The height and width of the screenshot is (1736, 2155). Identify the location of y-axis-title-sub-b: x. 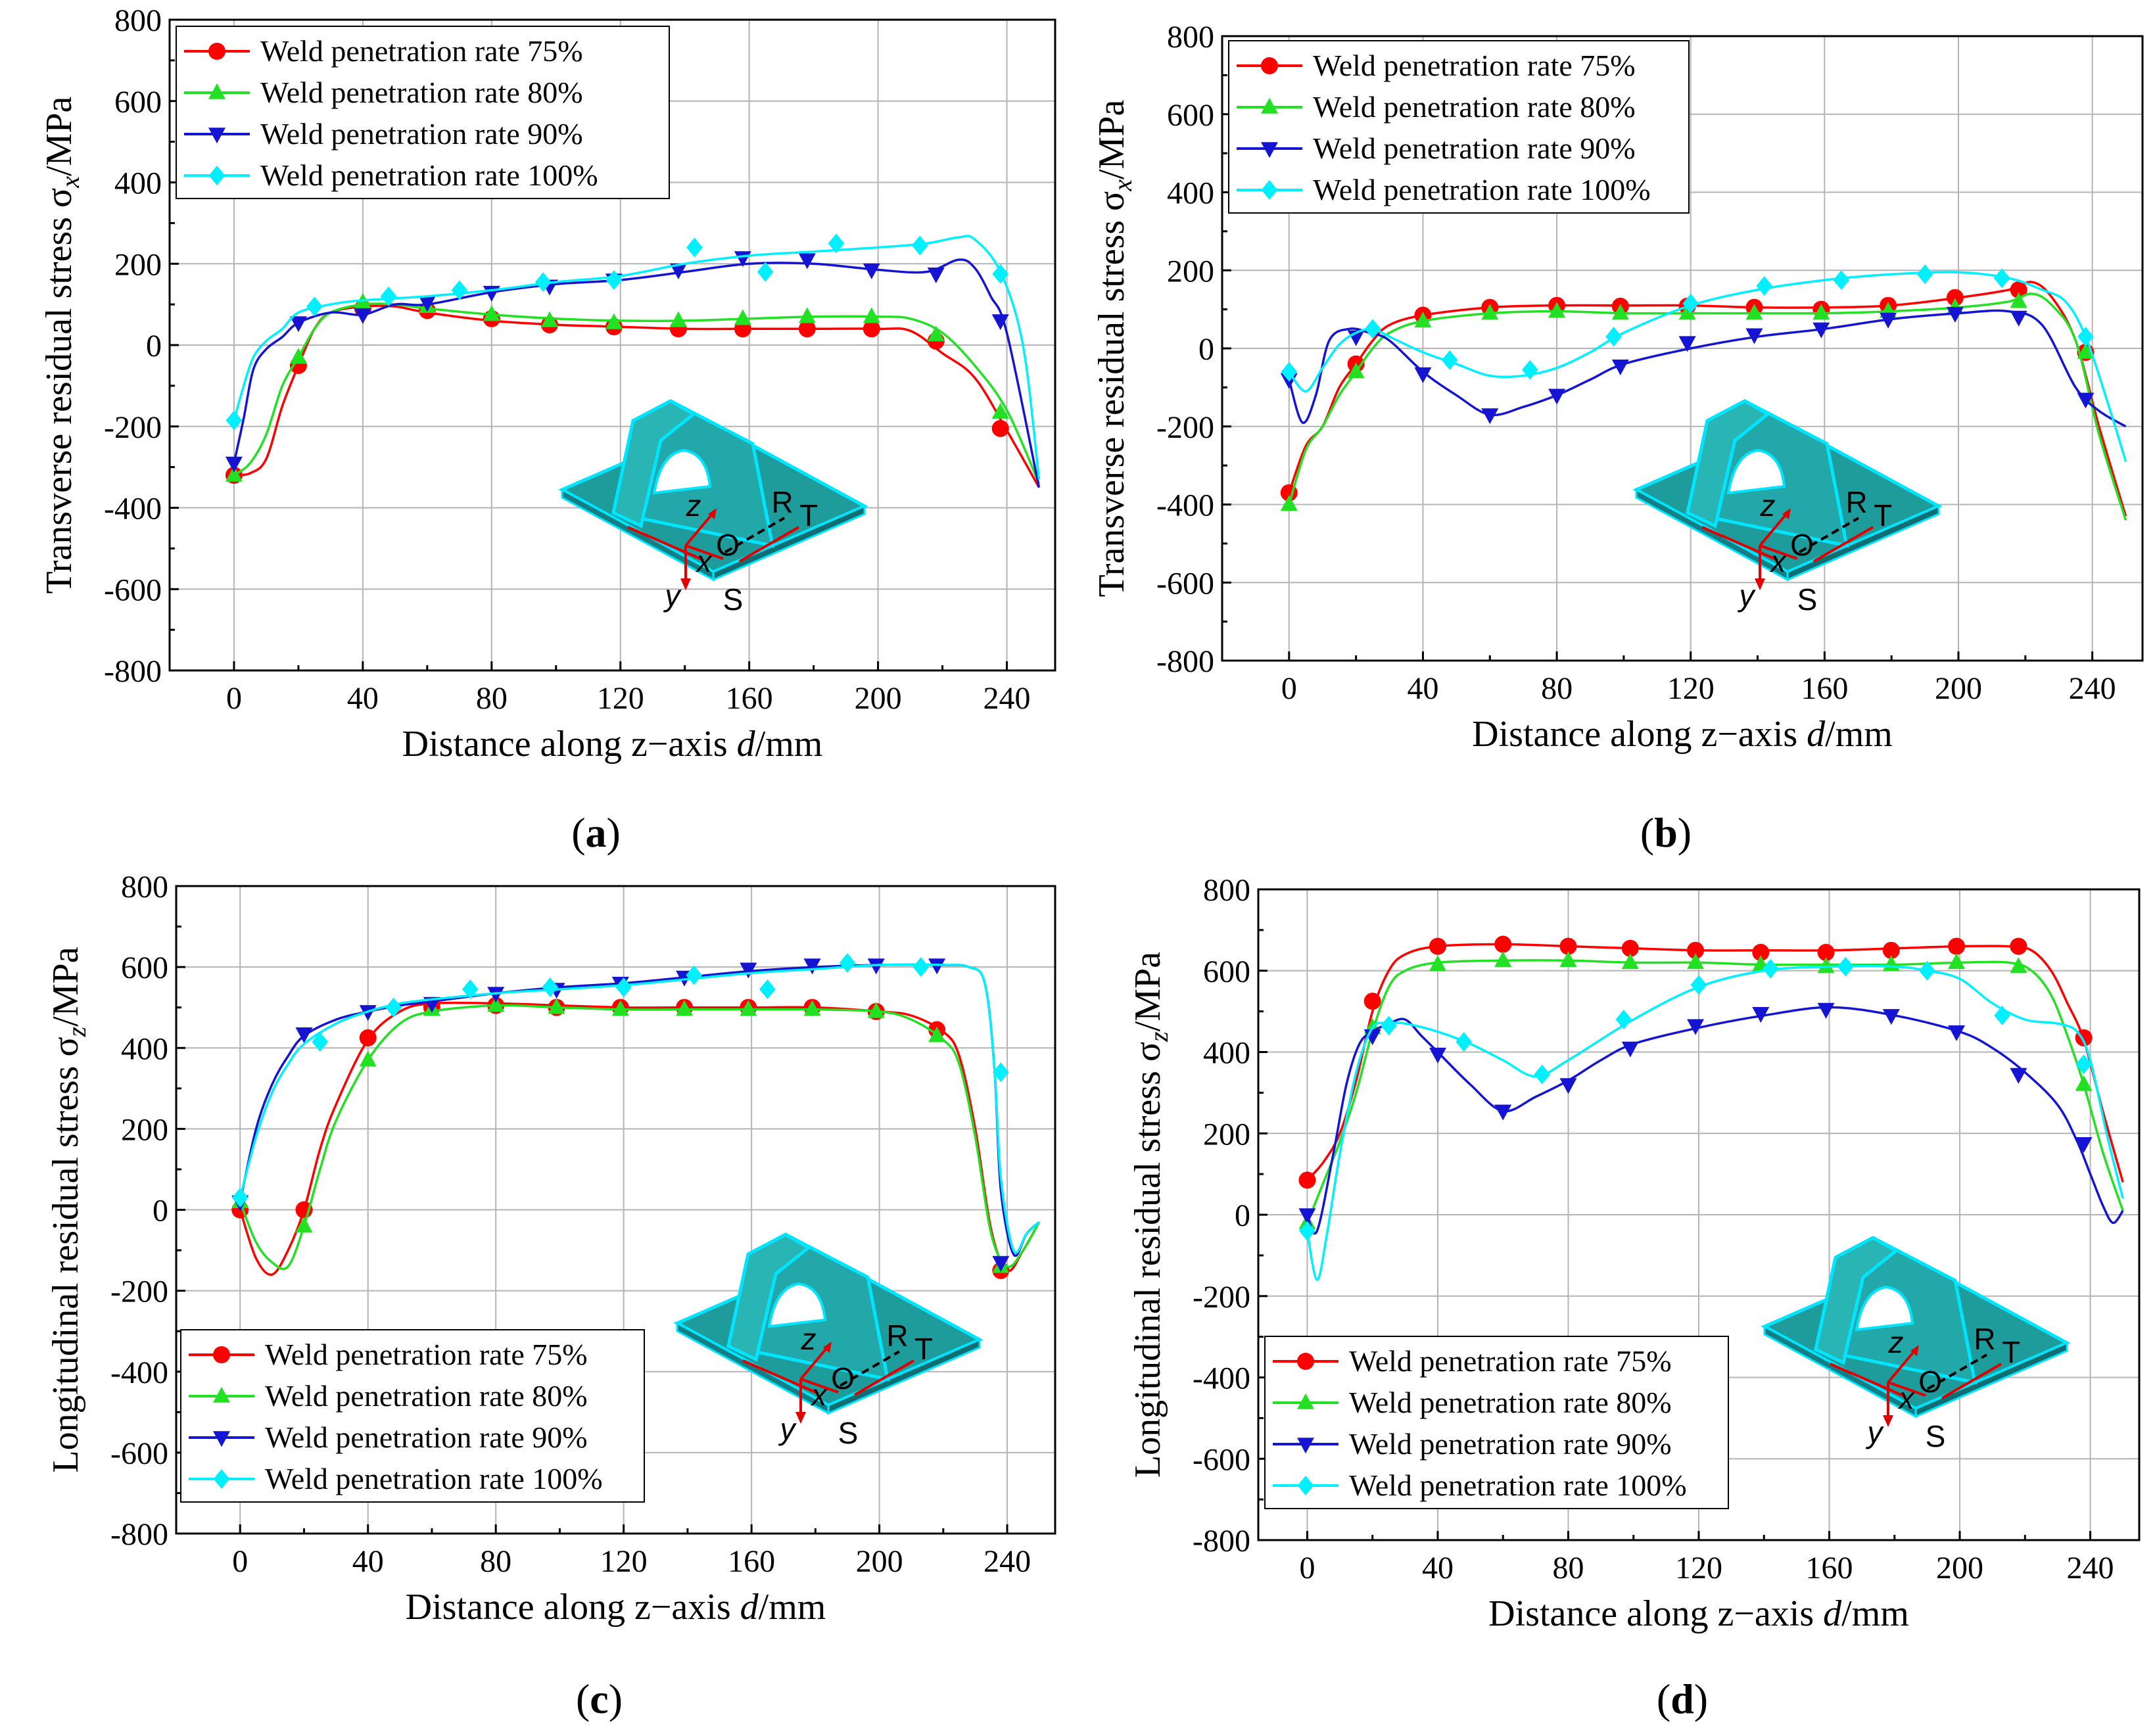
(1122, 185).